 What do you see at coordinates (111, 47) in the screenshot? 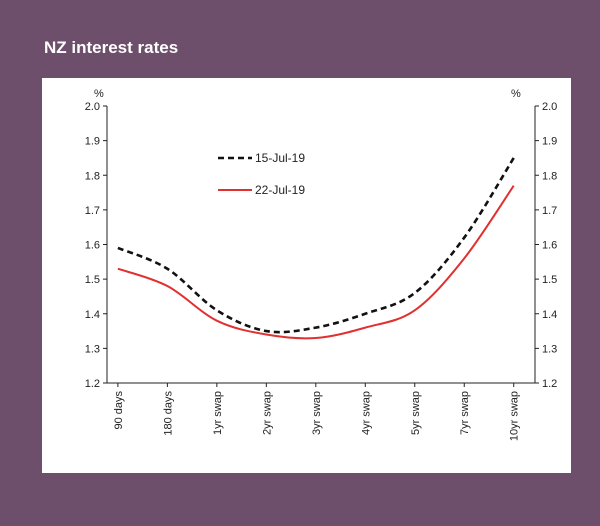
I see `chart-title: NZ interest rates` at bounding box center [111, 47].